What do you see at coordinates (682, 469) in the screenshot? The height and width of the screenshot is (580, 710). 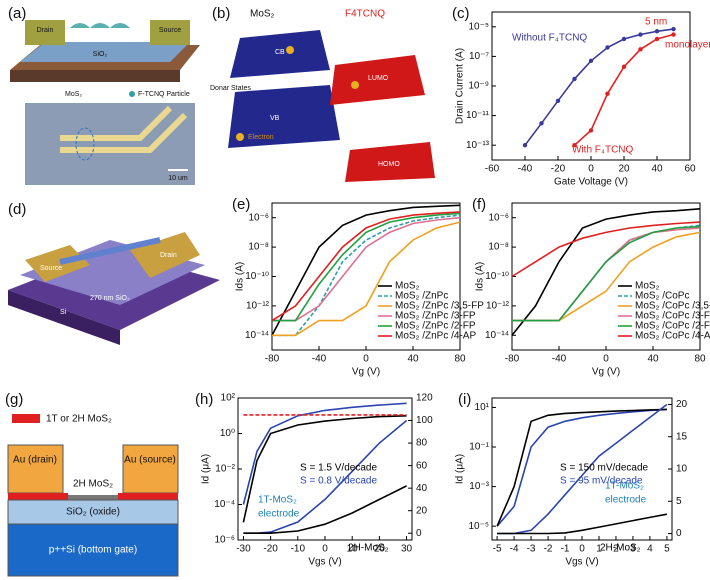 I see `y2-tick-label: 10` at bounding box center [682, 469].